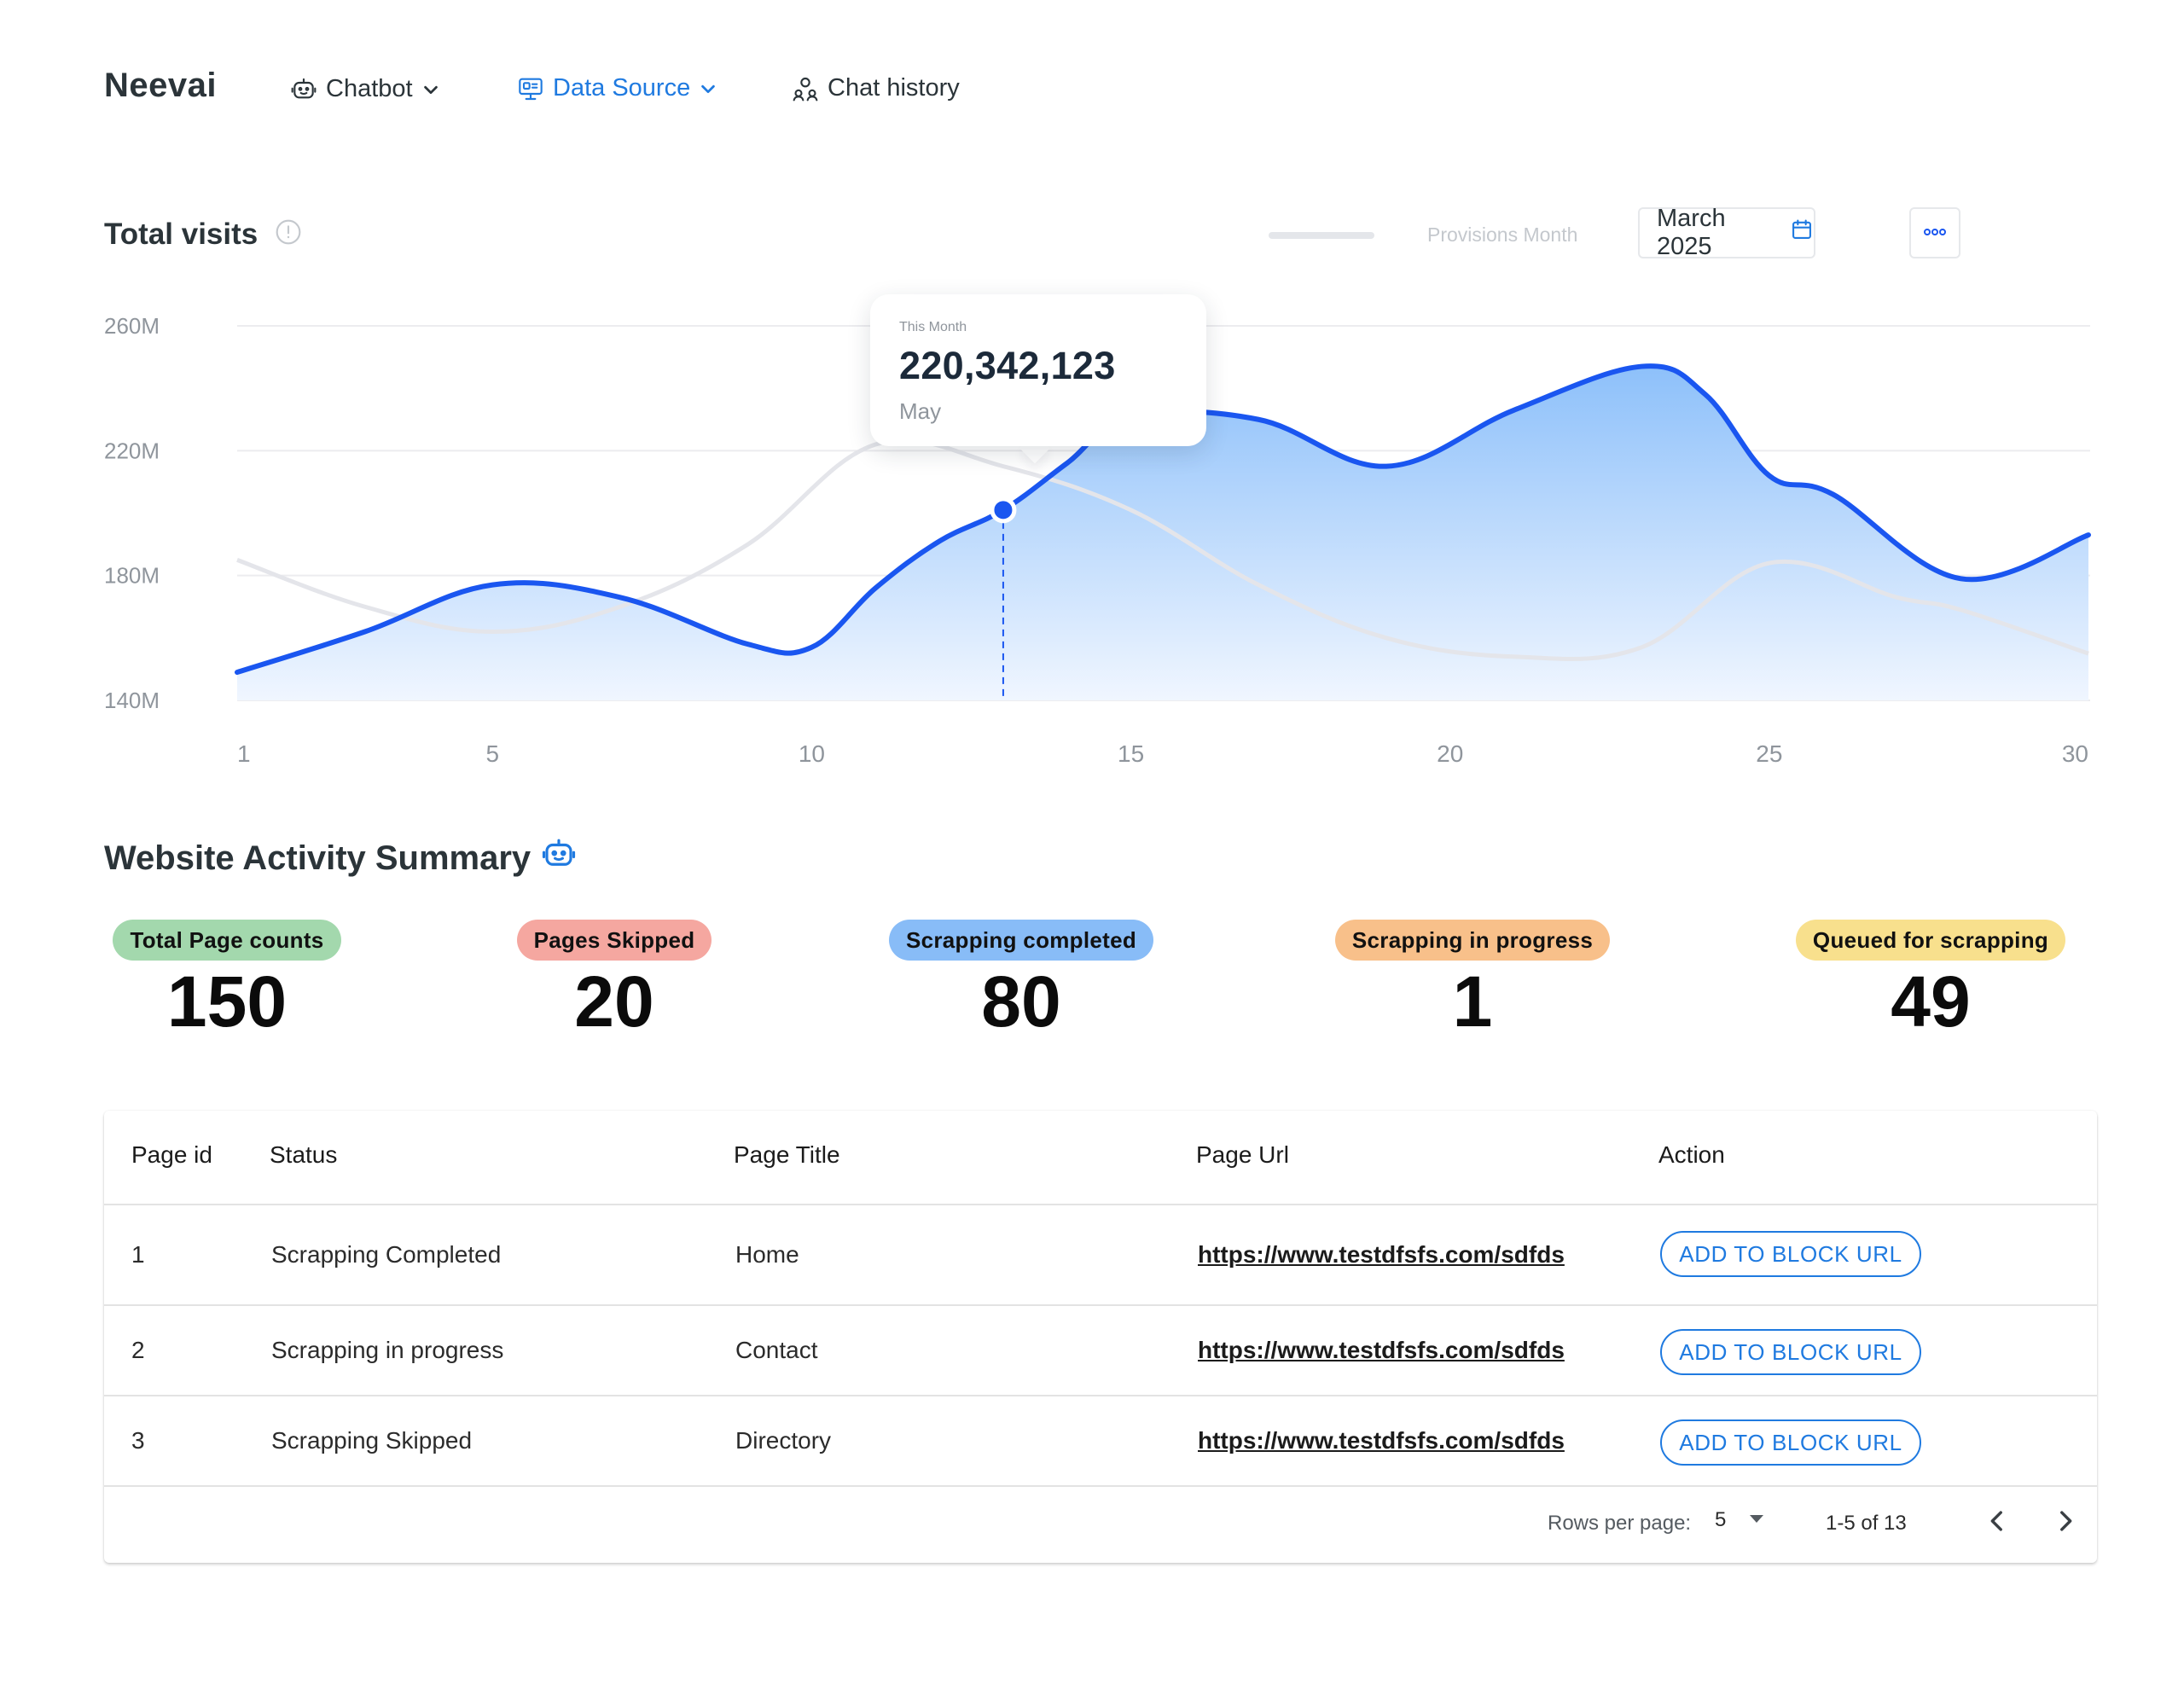 The height and width of the screenshot is (1701, 2184). I want to click on stat-queued-for-scrapping: Queued for scrapping 49, so click(1931, 979).